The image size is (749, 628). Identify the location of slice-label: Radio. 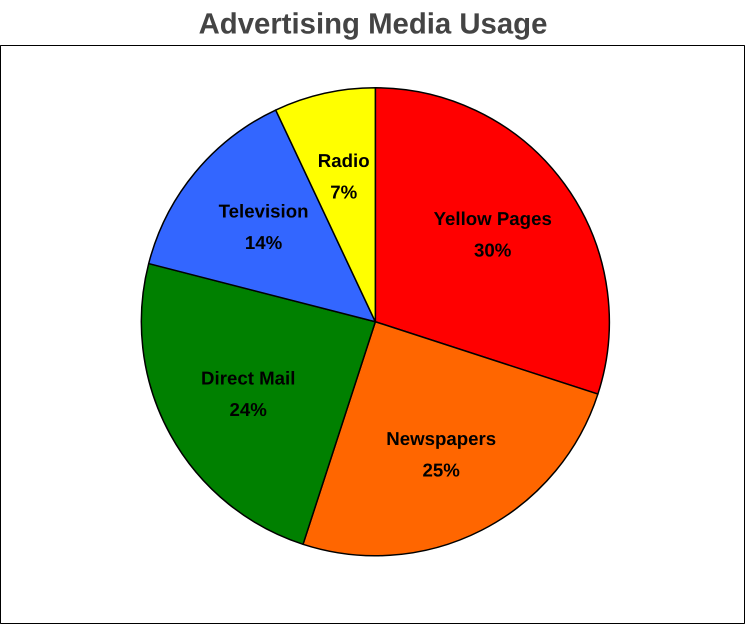
(344, 161).